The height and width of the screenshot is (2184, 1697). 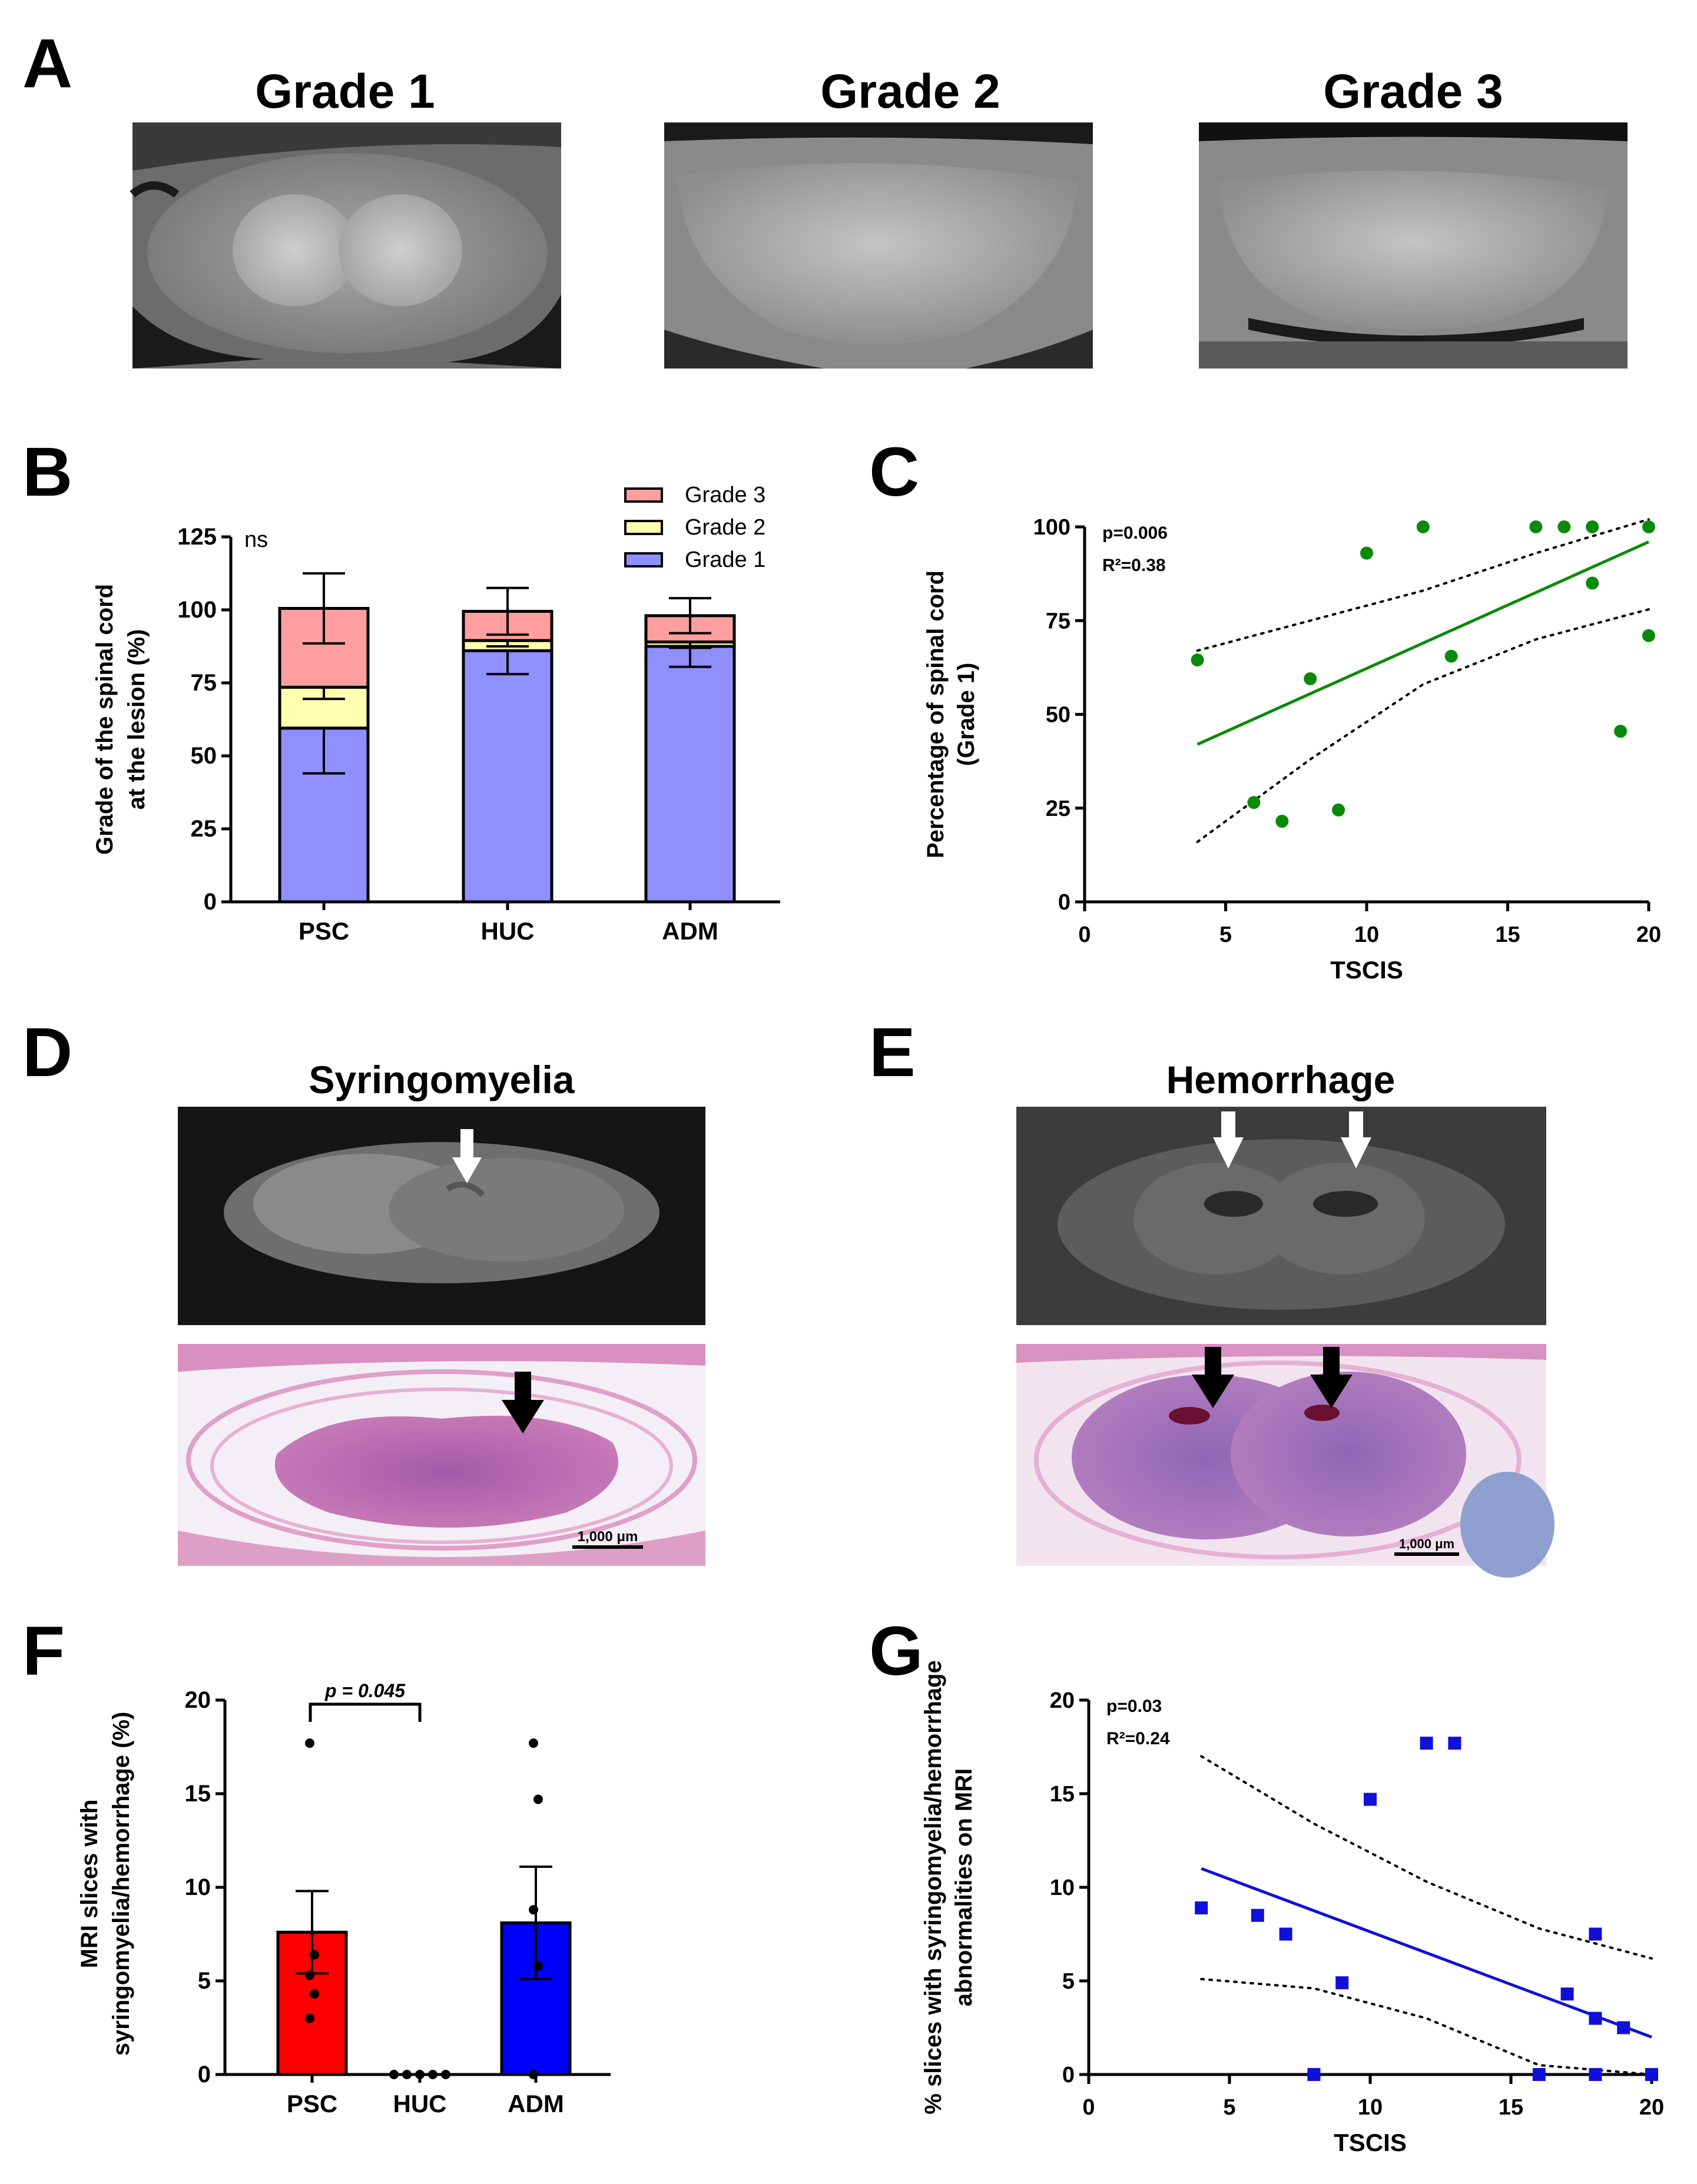 I want to click on stat-r-squared: R²=0.24, so click(x=1138, y=1738).